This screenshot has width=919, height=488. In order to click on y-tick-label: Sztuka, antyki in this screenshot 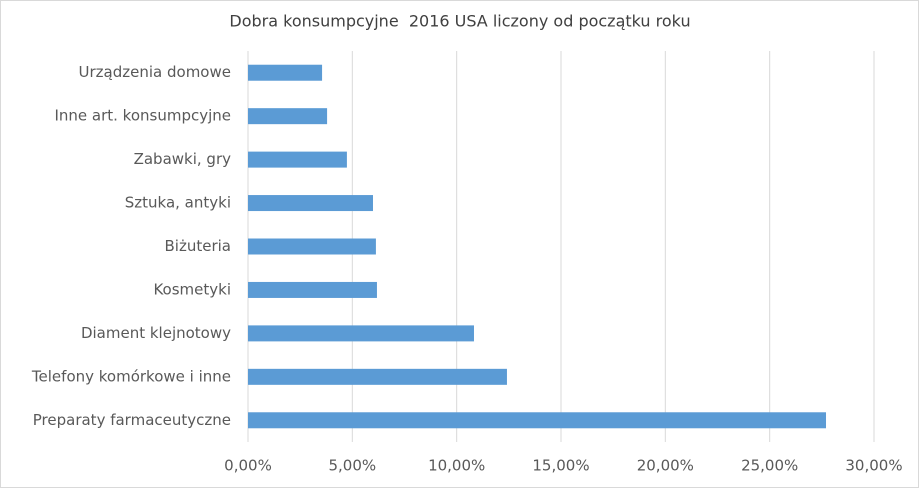, I will do `click(178, 203)`.